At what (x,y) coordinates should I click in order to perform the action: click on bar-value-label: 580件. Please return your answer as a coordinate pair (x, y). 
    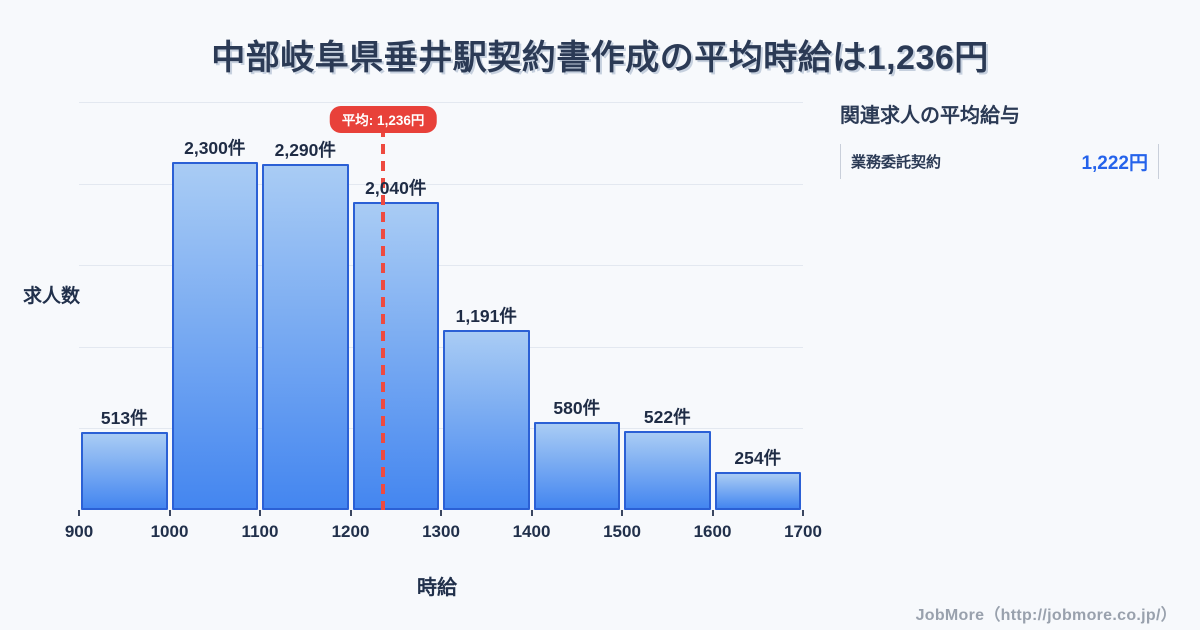
    Looking at the image, I should click on (577, 408).